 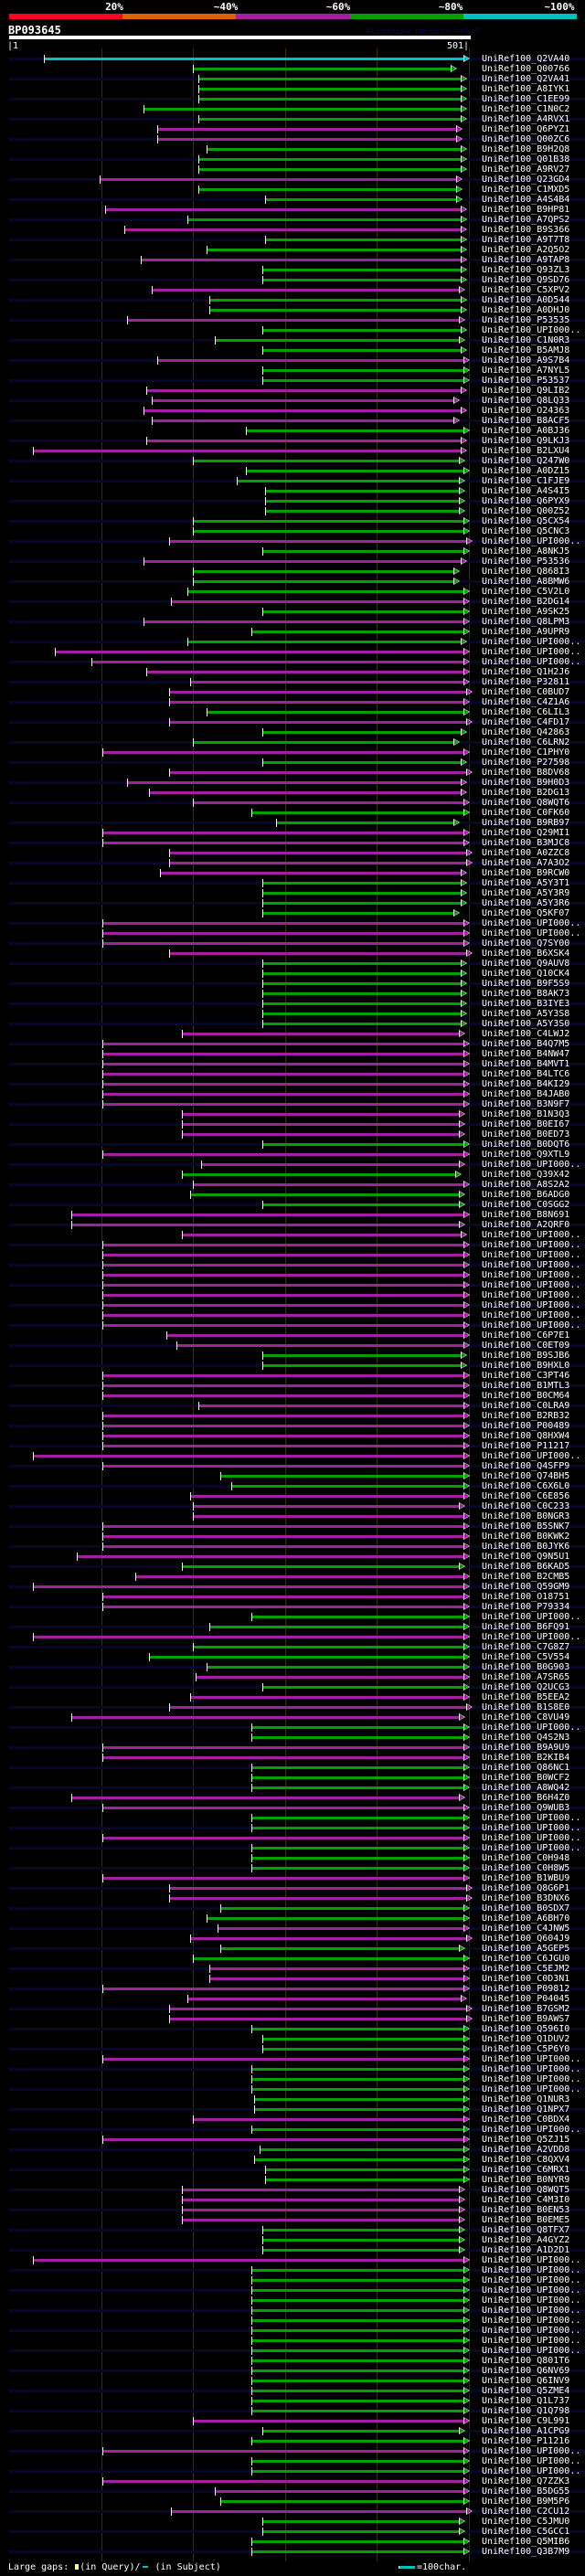 I want to click on hit-row: UniRef100_B2CMB5, so click(x=293, y=1577).